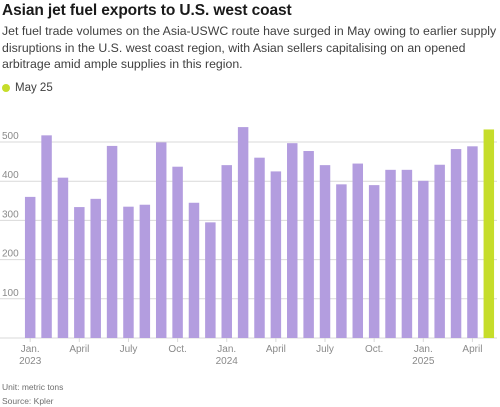 The image size is (500, 407). I want to click on legend-label: May 25, so click(34, 88).